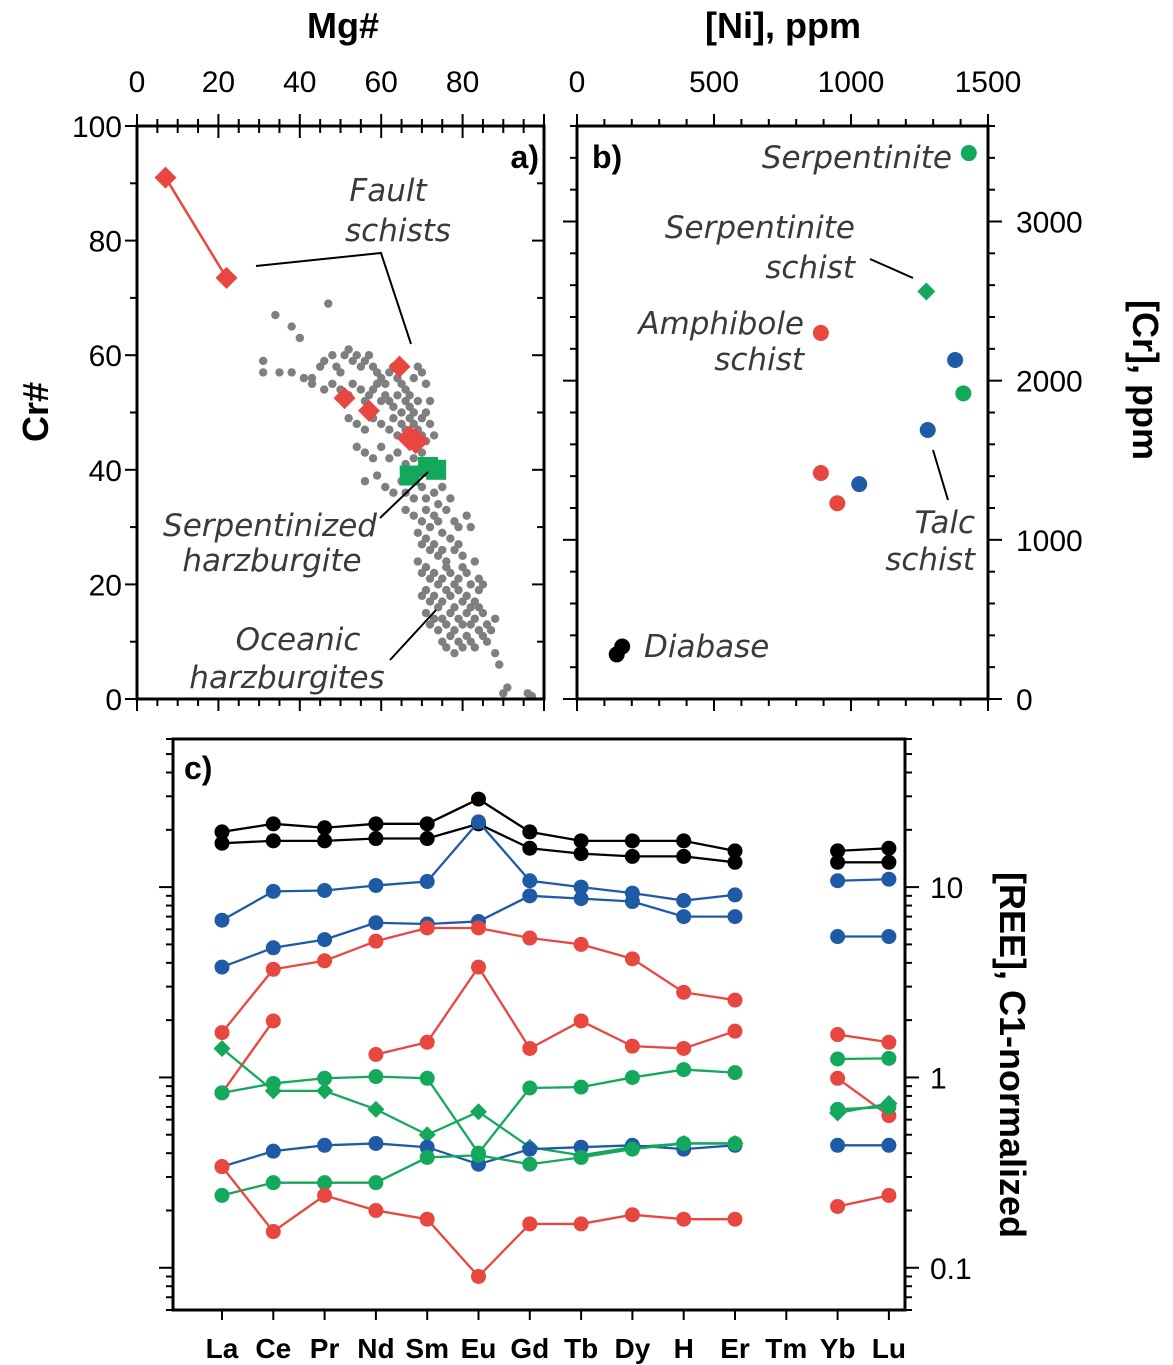 This screenshot has width=1173, height=1365. I want to click on panel-b-x-tick-label: 0, so click(577, 82).